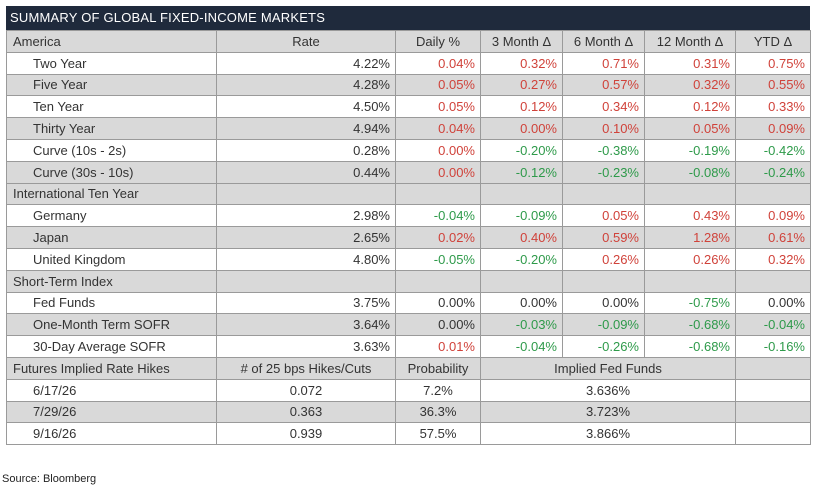 The height and width of the screenshot is (493, 813). I want to click on rate-cell: 4.28%, so click(306, 85).